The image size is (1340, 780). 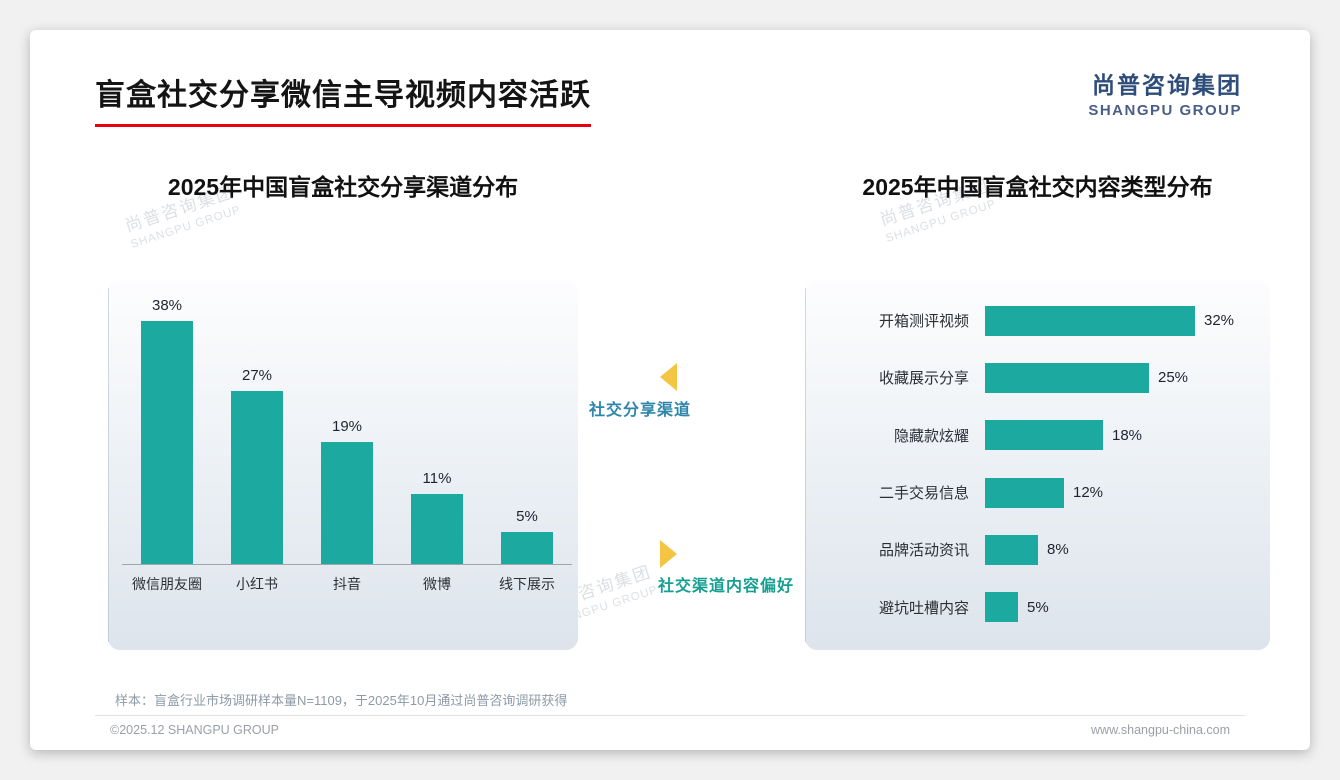 I want to click on bar-value-label: 8%, so click(x=1058, y=550).